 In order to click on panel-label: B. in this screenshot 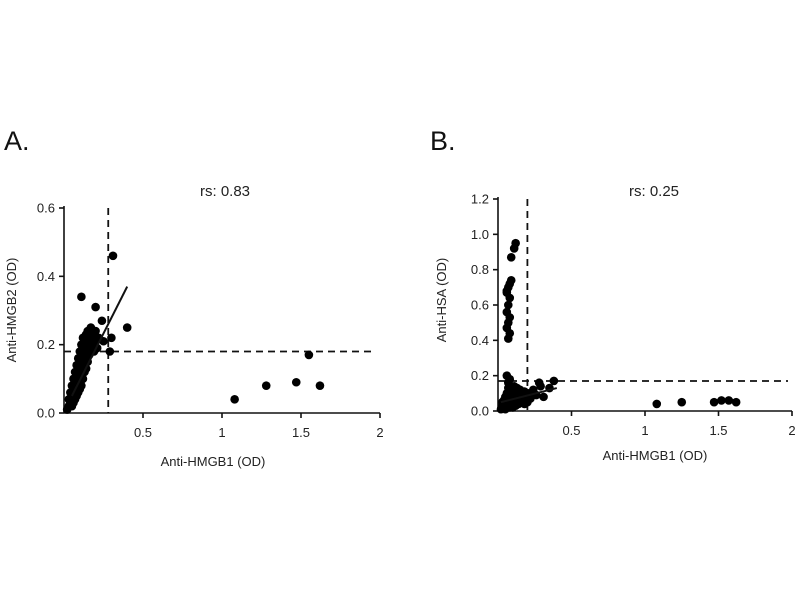, I will do `click(443, 141)`.